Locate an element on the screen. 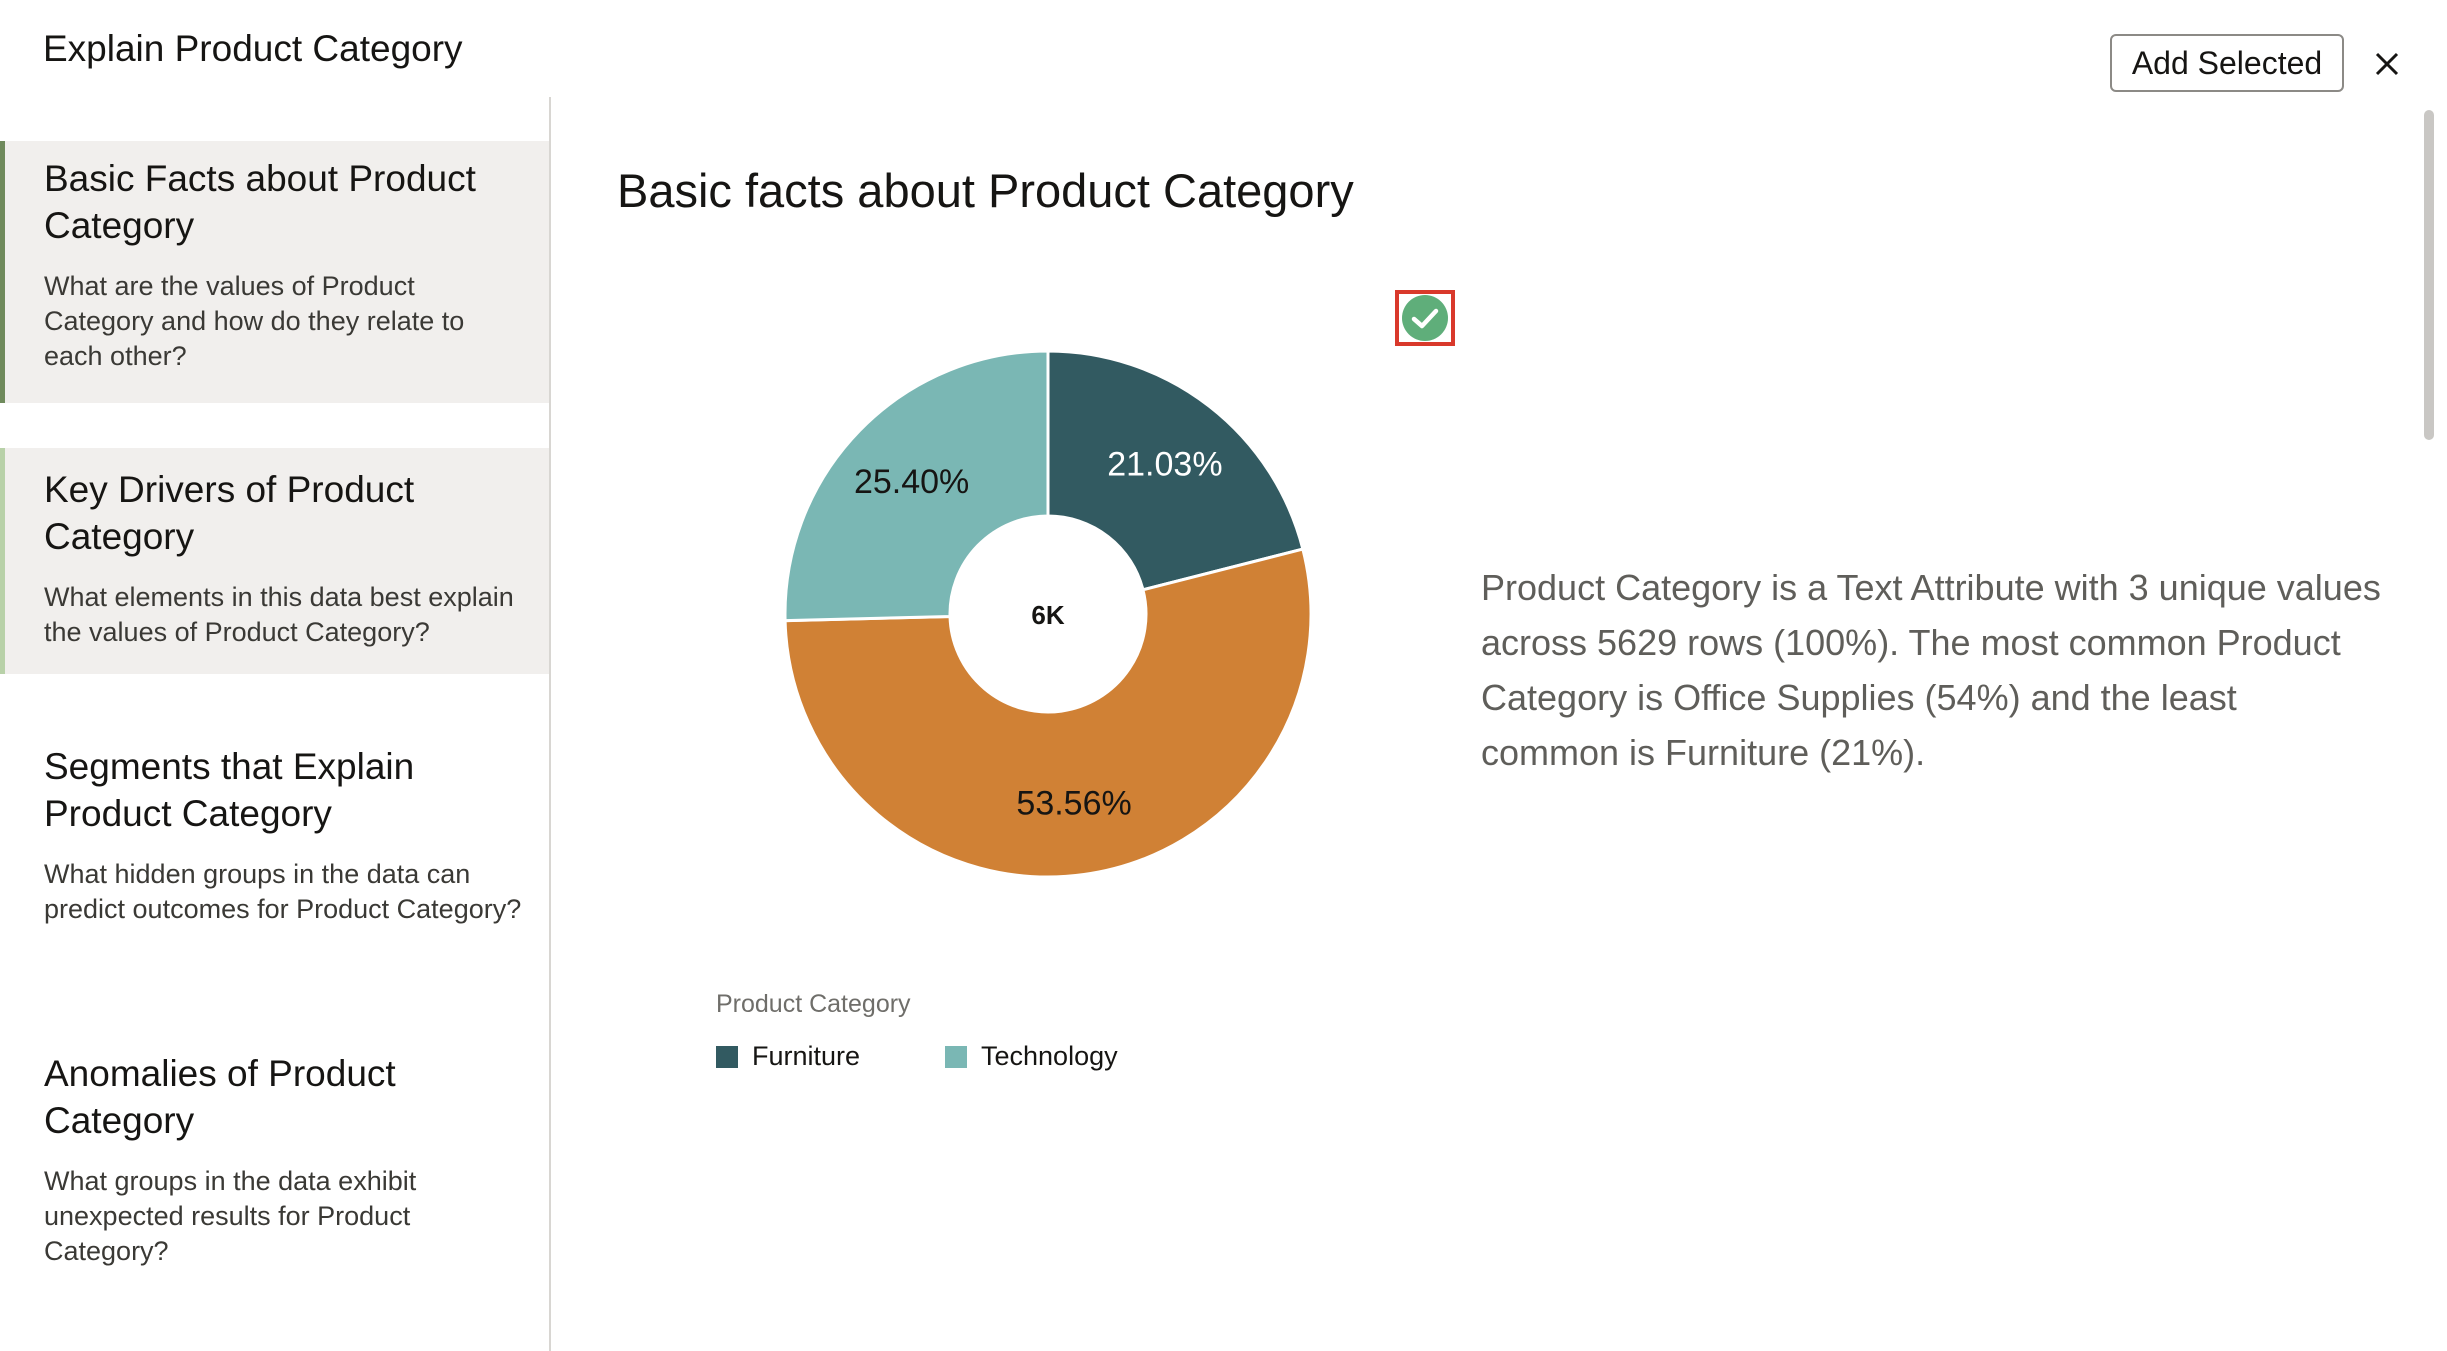  sidebar-item-title: Key Drivers of Product Category is located at coordinates (229, 513).